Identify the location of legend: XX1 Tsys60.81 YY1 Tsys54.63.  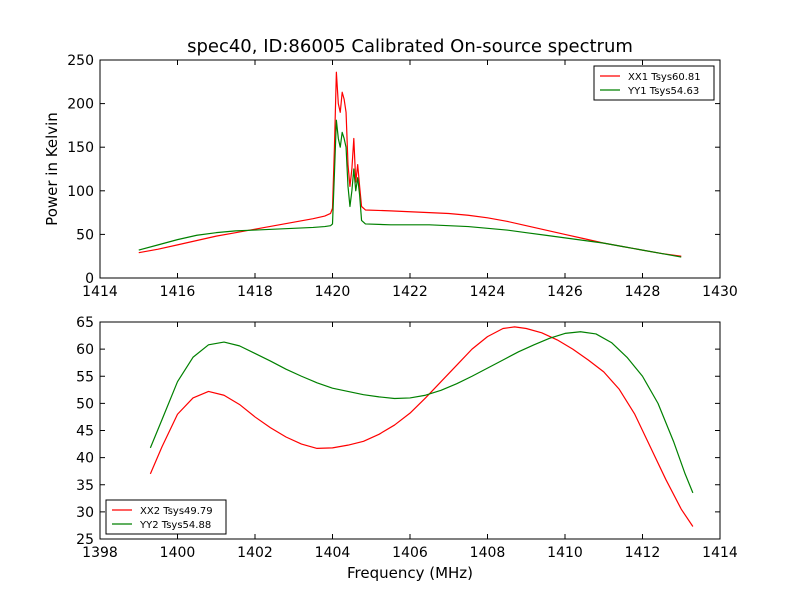
(654, 83).